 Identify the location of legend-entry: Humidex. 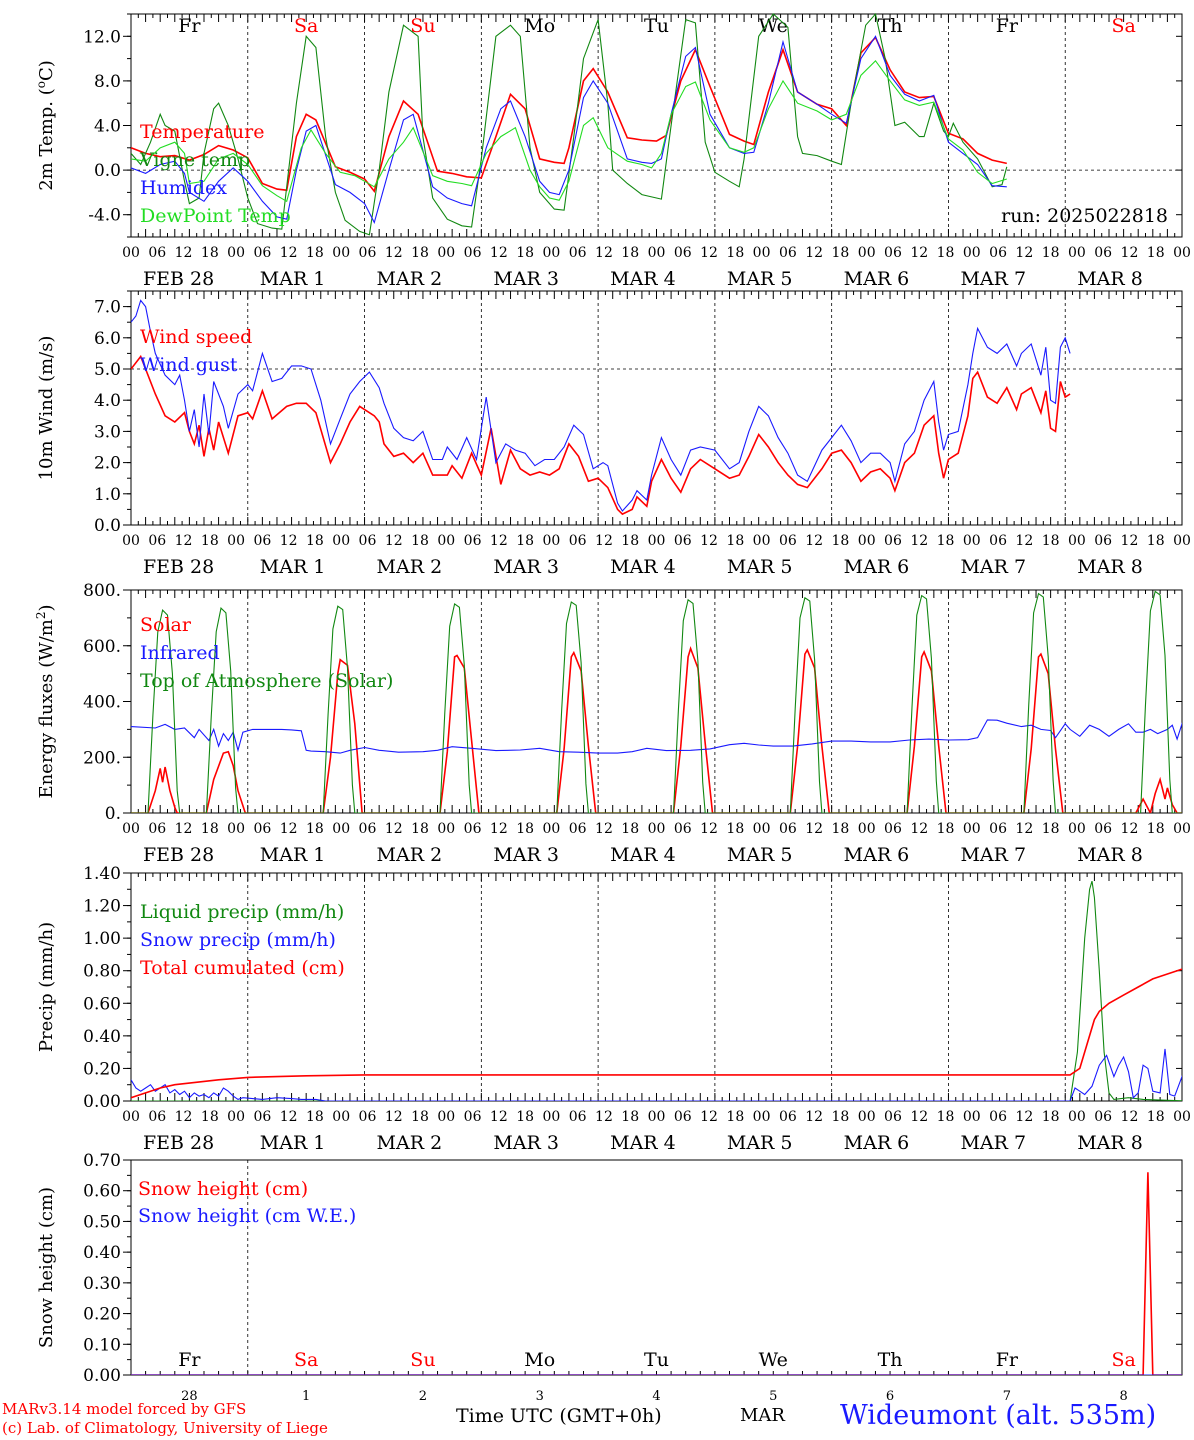
(183, 188).